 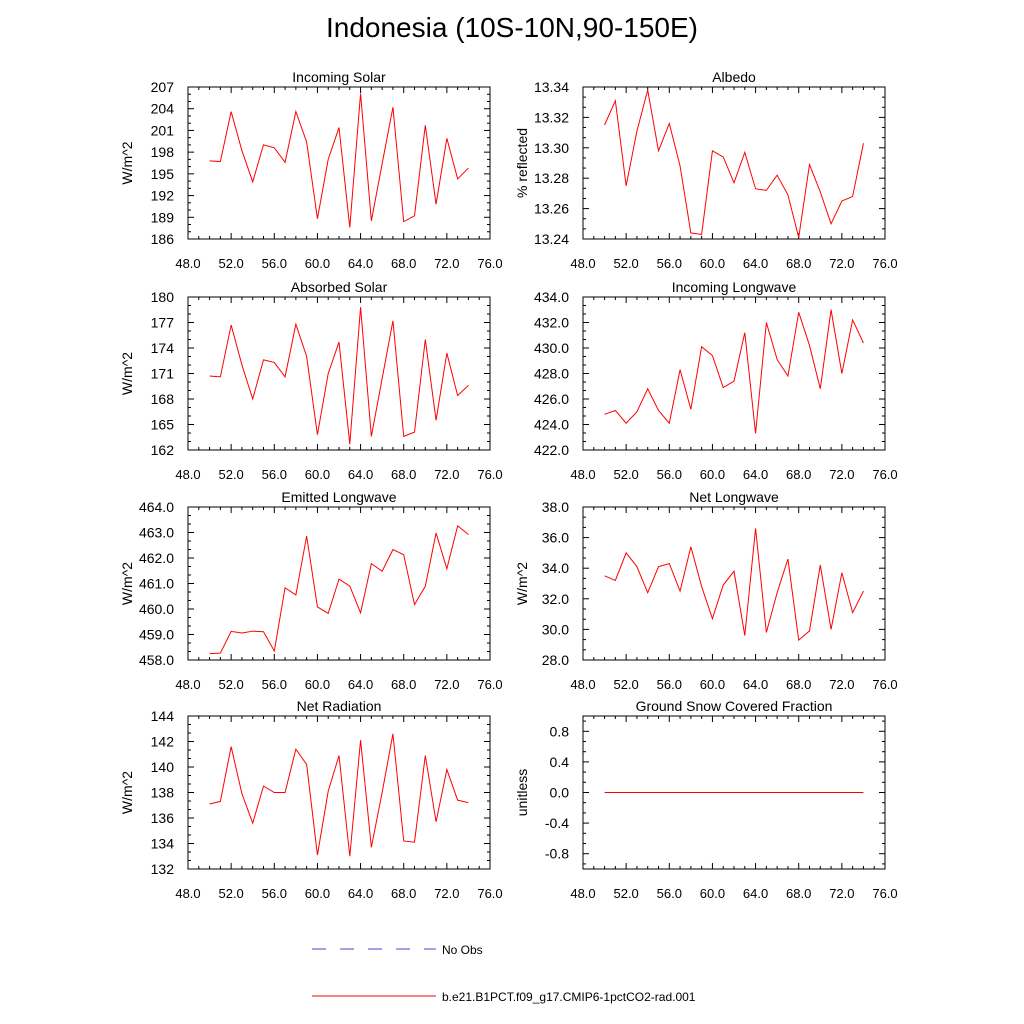 What do you see at coordinates (163, 374) in the screenshot?
I see `y-tick-label: 171` at bounding box center [163, 374].